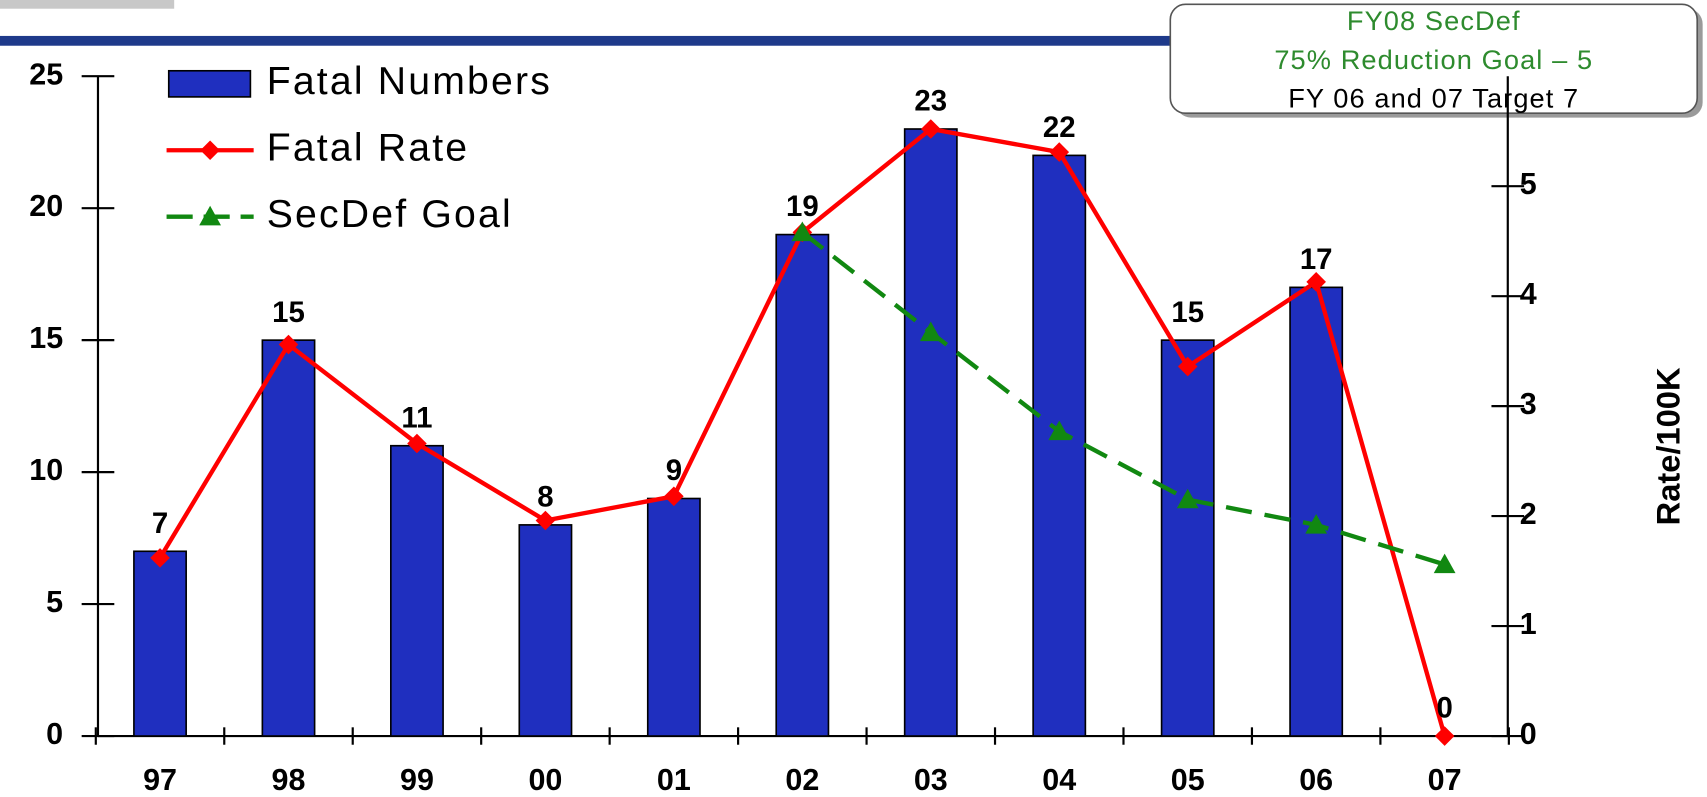 Image resolution: width=1707 pixels, height=797 pixels. What do you see at coordinates (368, 148) in the screenshot?
I see `legend-label: Fatal Rate` at bounding box center [368, 148].